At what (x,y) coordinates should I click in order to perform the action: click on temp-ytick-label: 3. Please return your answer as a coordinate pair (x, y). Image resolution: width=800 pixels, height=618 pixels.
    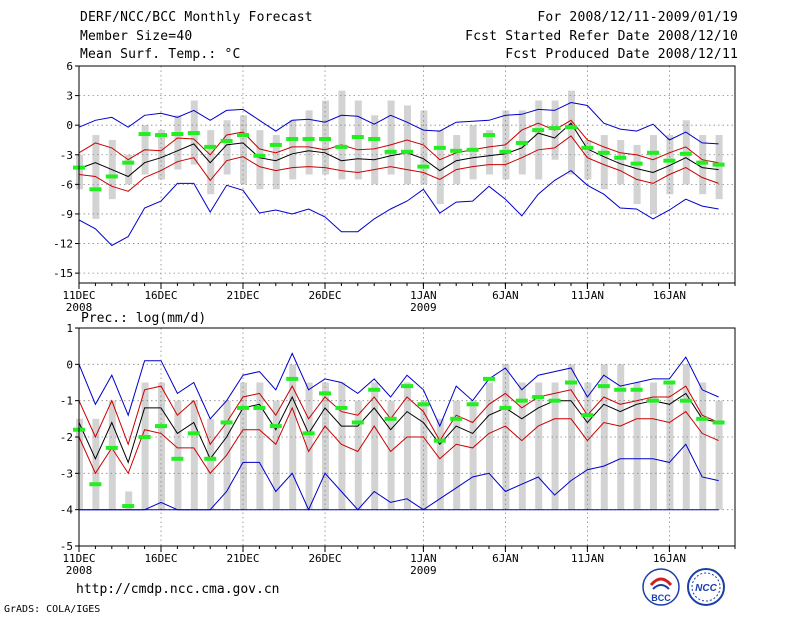
    Looking at the image, I should click on (69, 96).